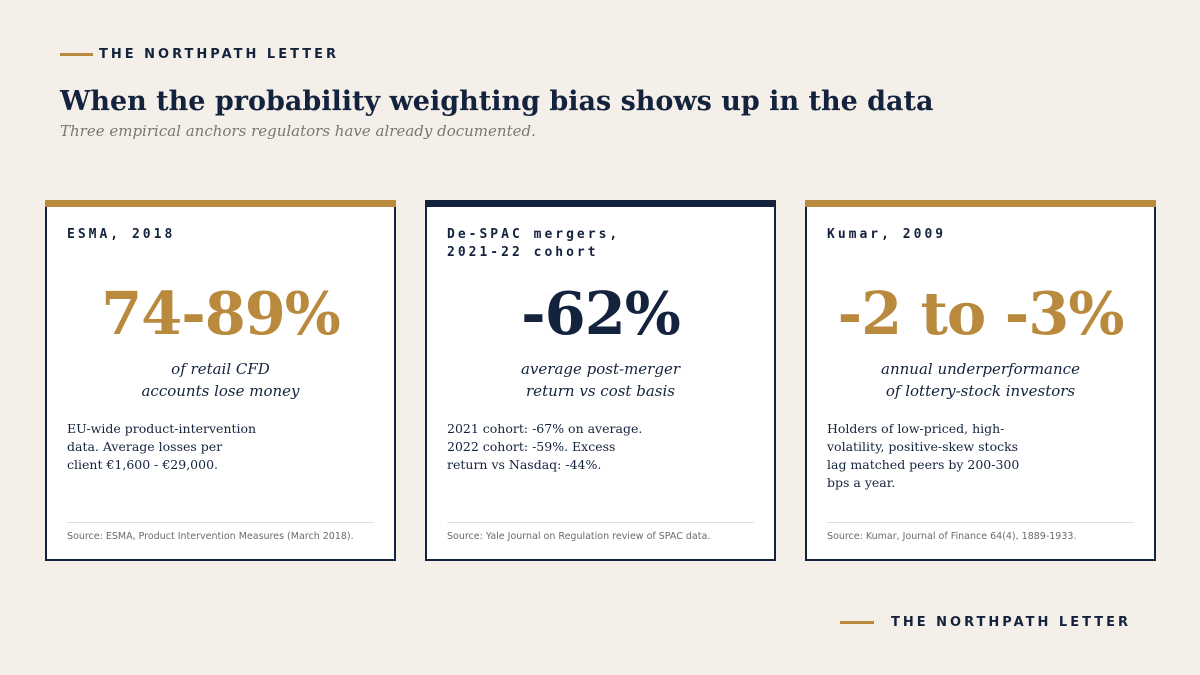 Image resolution: width=1200 pixels, height=675 pixels. I want to click on card-caption: of retail CFD accounts lose money, so click(220, 380).